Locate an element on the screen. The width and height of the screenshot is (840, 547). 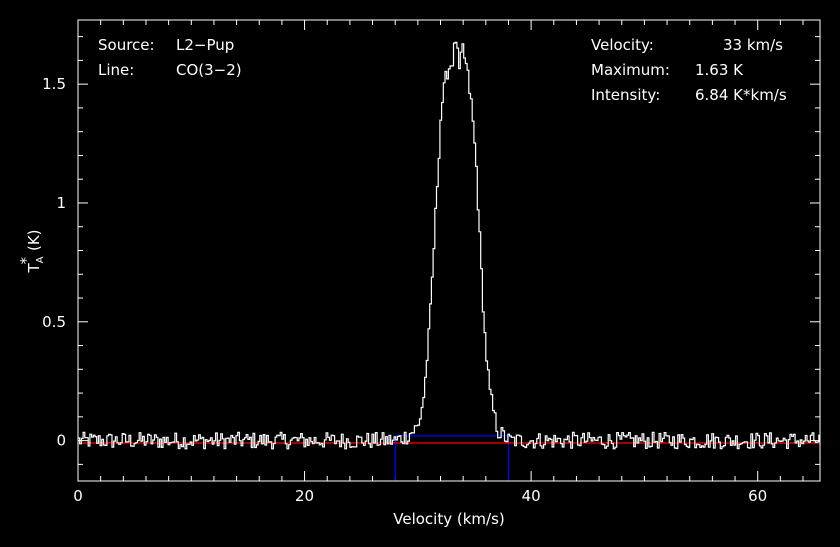
x-tick-label: 60 is located at coordinates (757, 496).